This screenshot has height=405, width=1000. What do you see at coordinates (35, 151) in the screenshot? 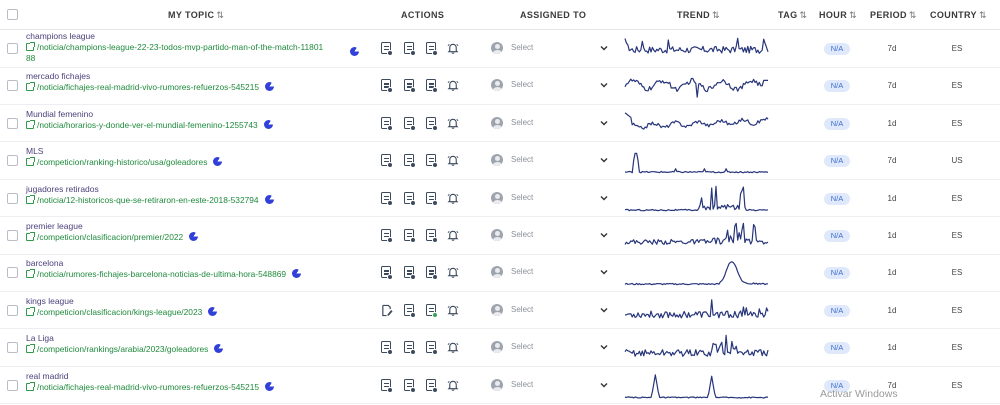
I see `topic-name: MLS` at bounding box center [35, 151].